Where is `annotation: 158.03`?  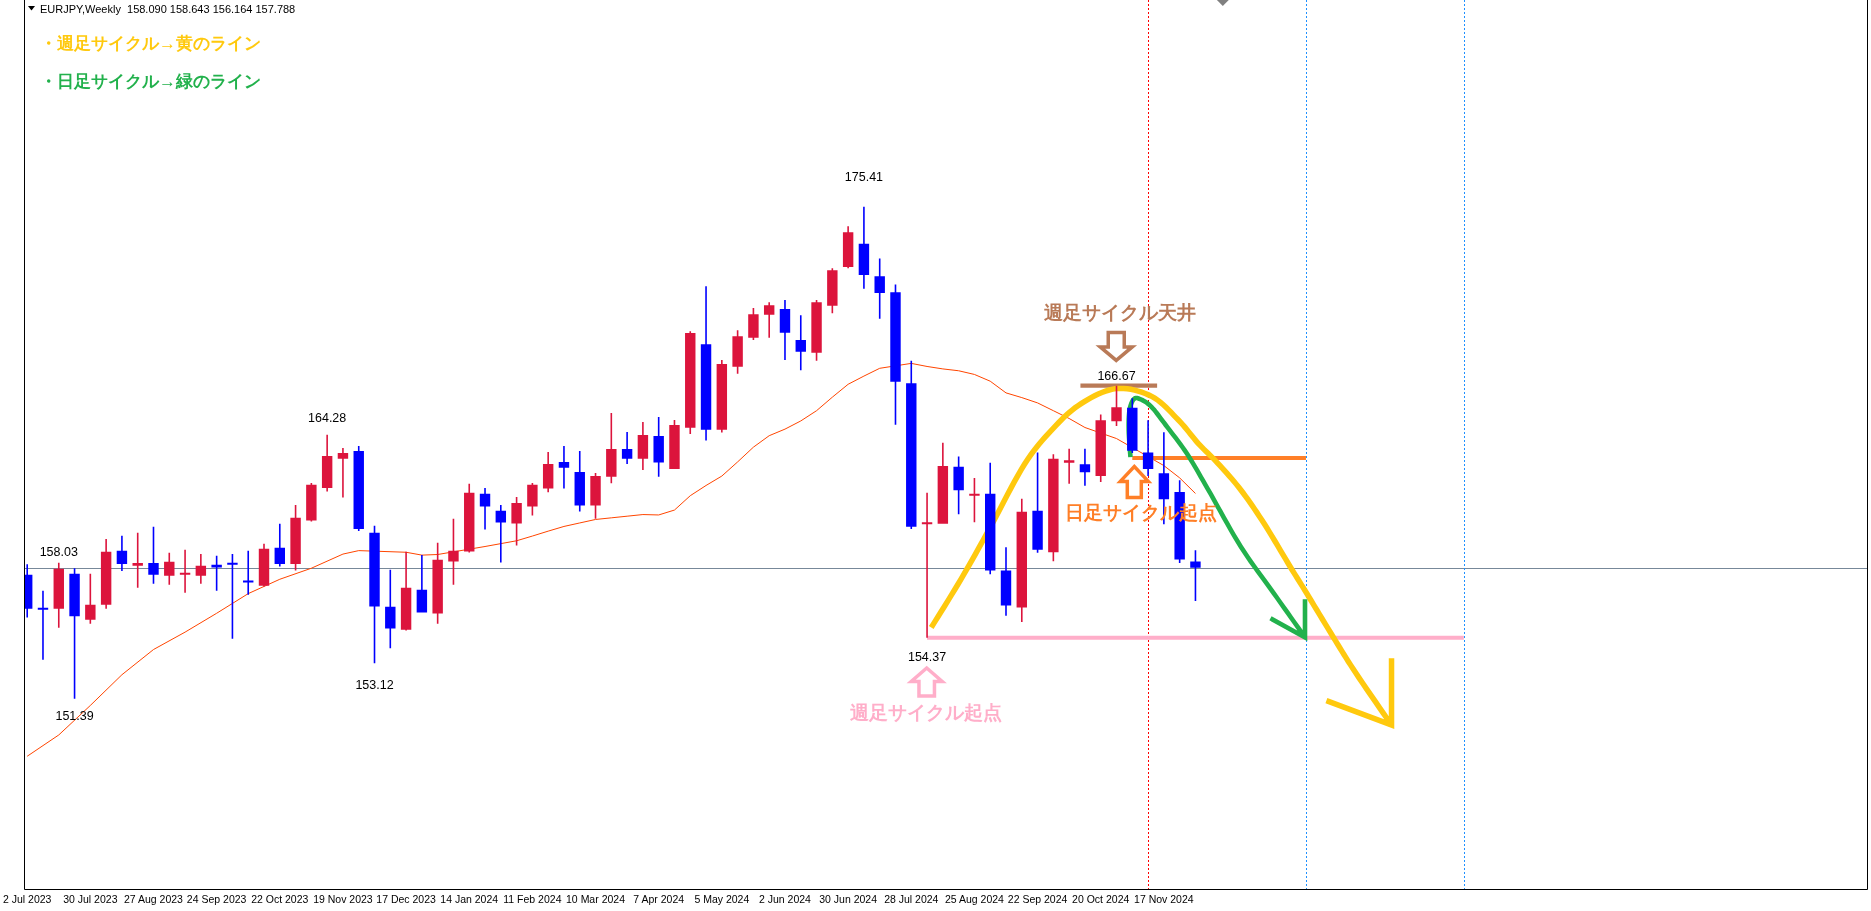 annotation: 158.03 is located at coordinates (58, 552).